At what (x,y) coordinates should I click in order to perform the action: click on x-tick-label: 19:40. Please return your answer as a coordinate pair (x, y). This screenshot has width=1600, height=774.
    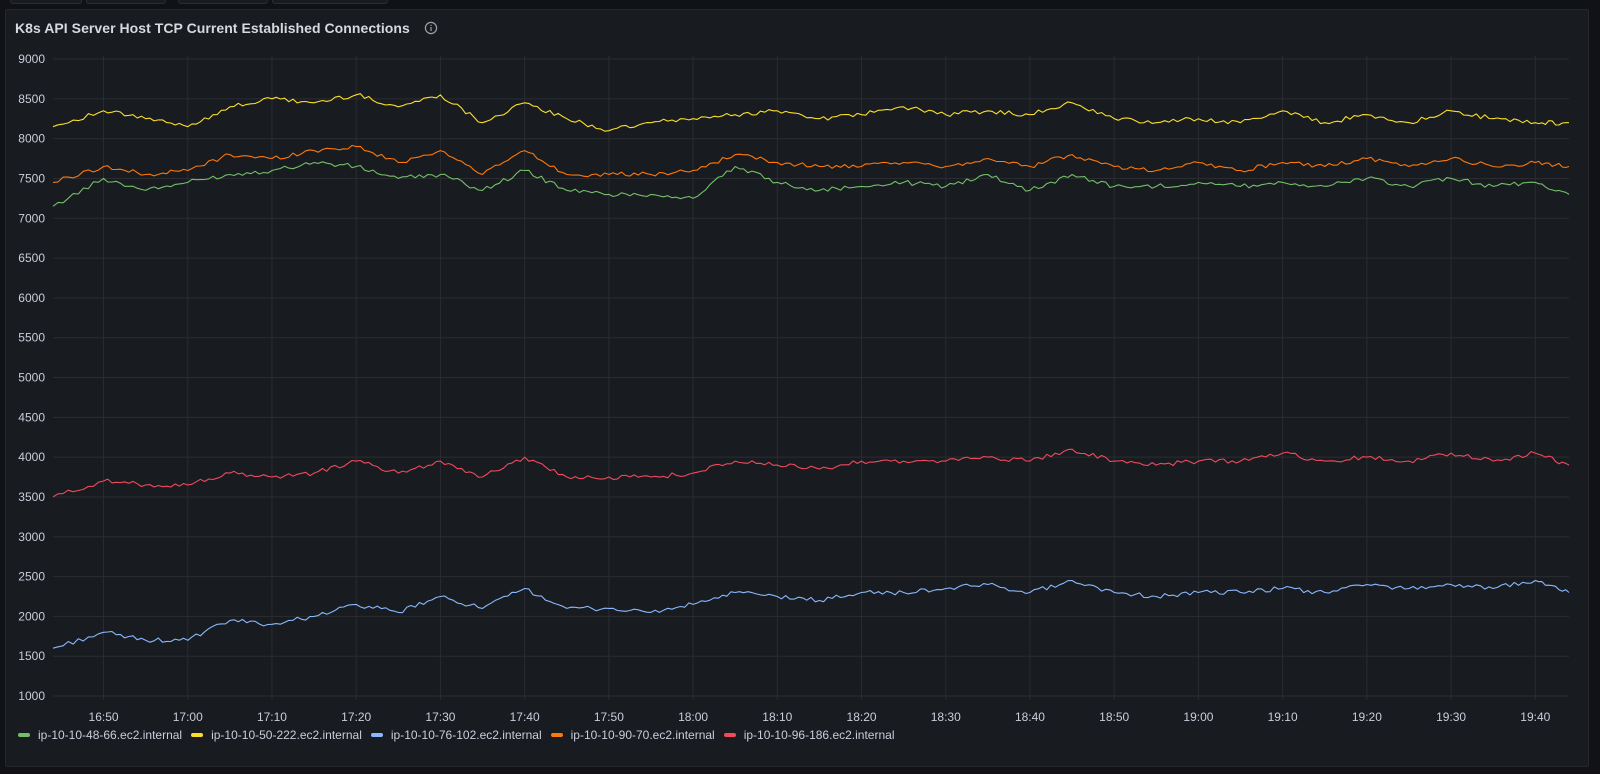
    Looking at the image, I should click on (1535, 717).